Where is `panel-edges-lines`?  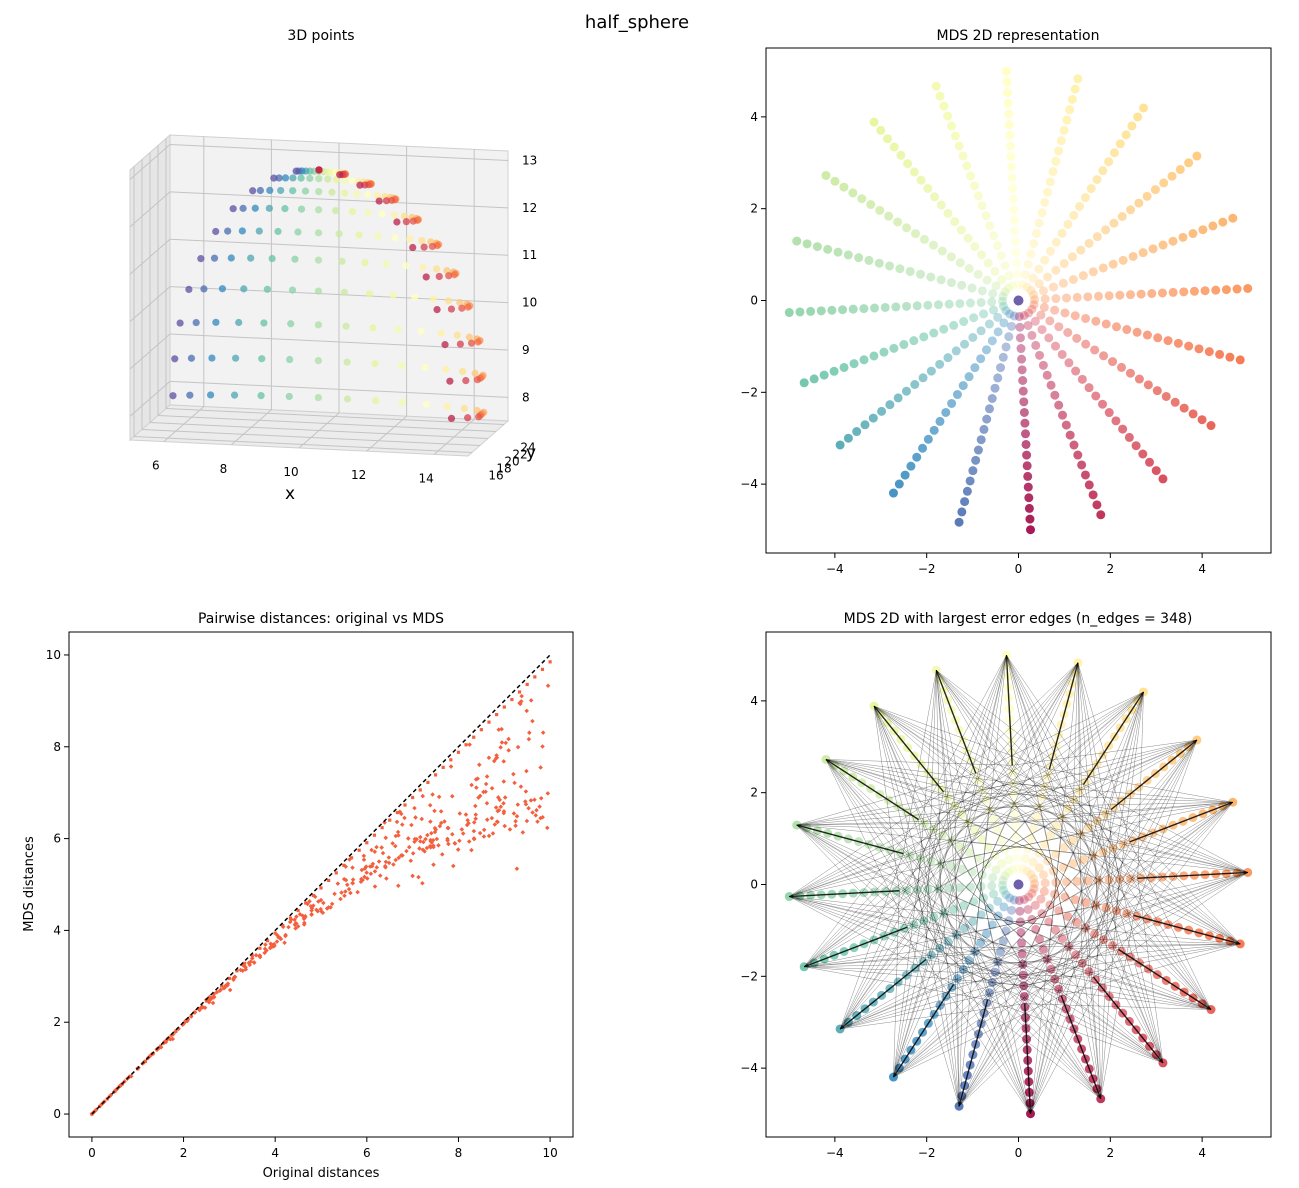
panel-edges-lines is located at coordinates (1018, 884).